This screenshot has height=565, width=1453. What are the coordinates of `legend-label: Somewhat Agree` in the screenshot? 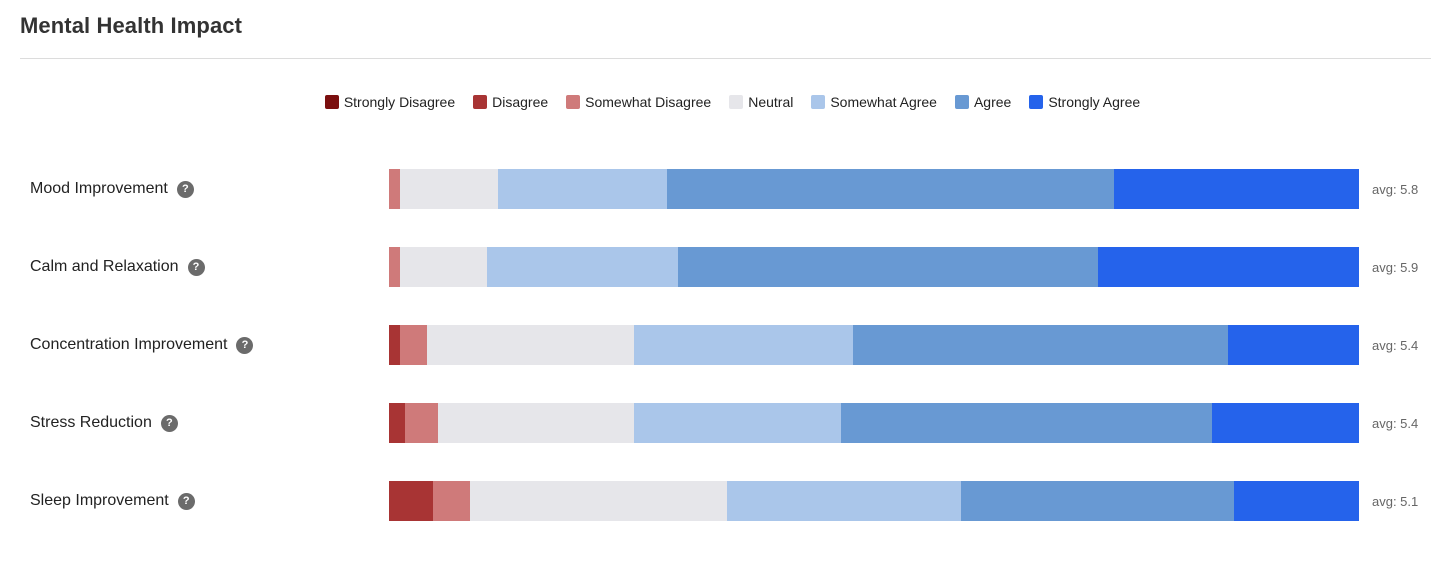 It's located at (883, 102).